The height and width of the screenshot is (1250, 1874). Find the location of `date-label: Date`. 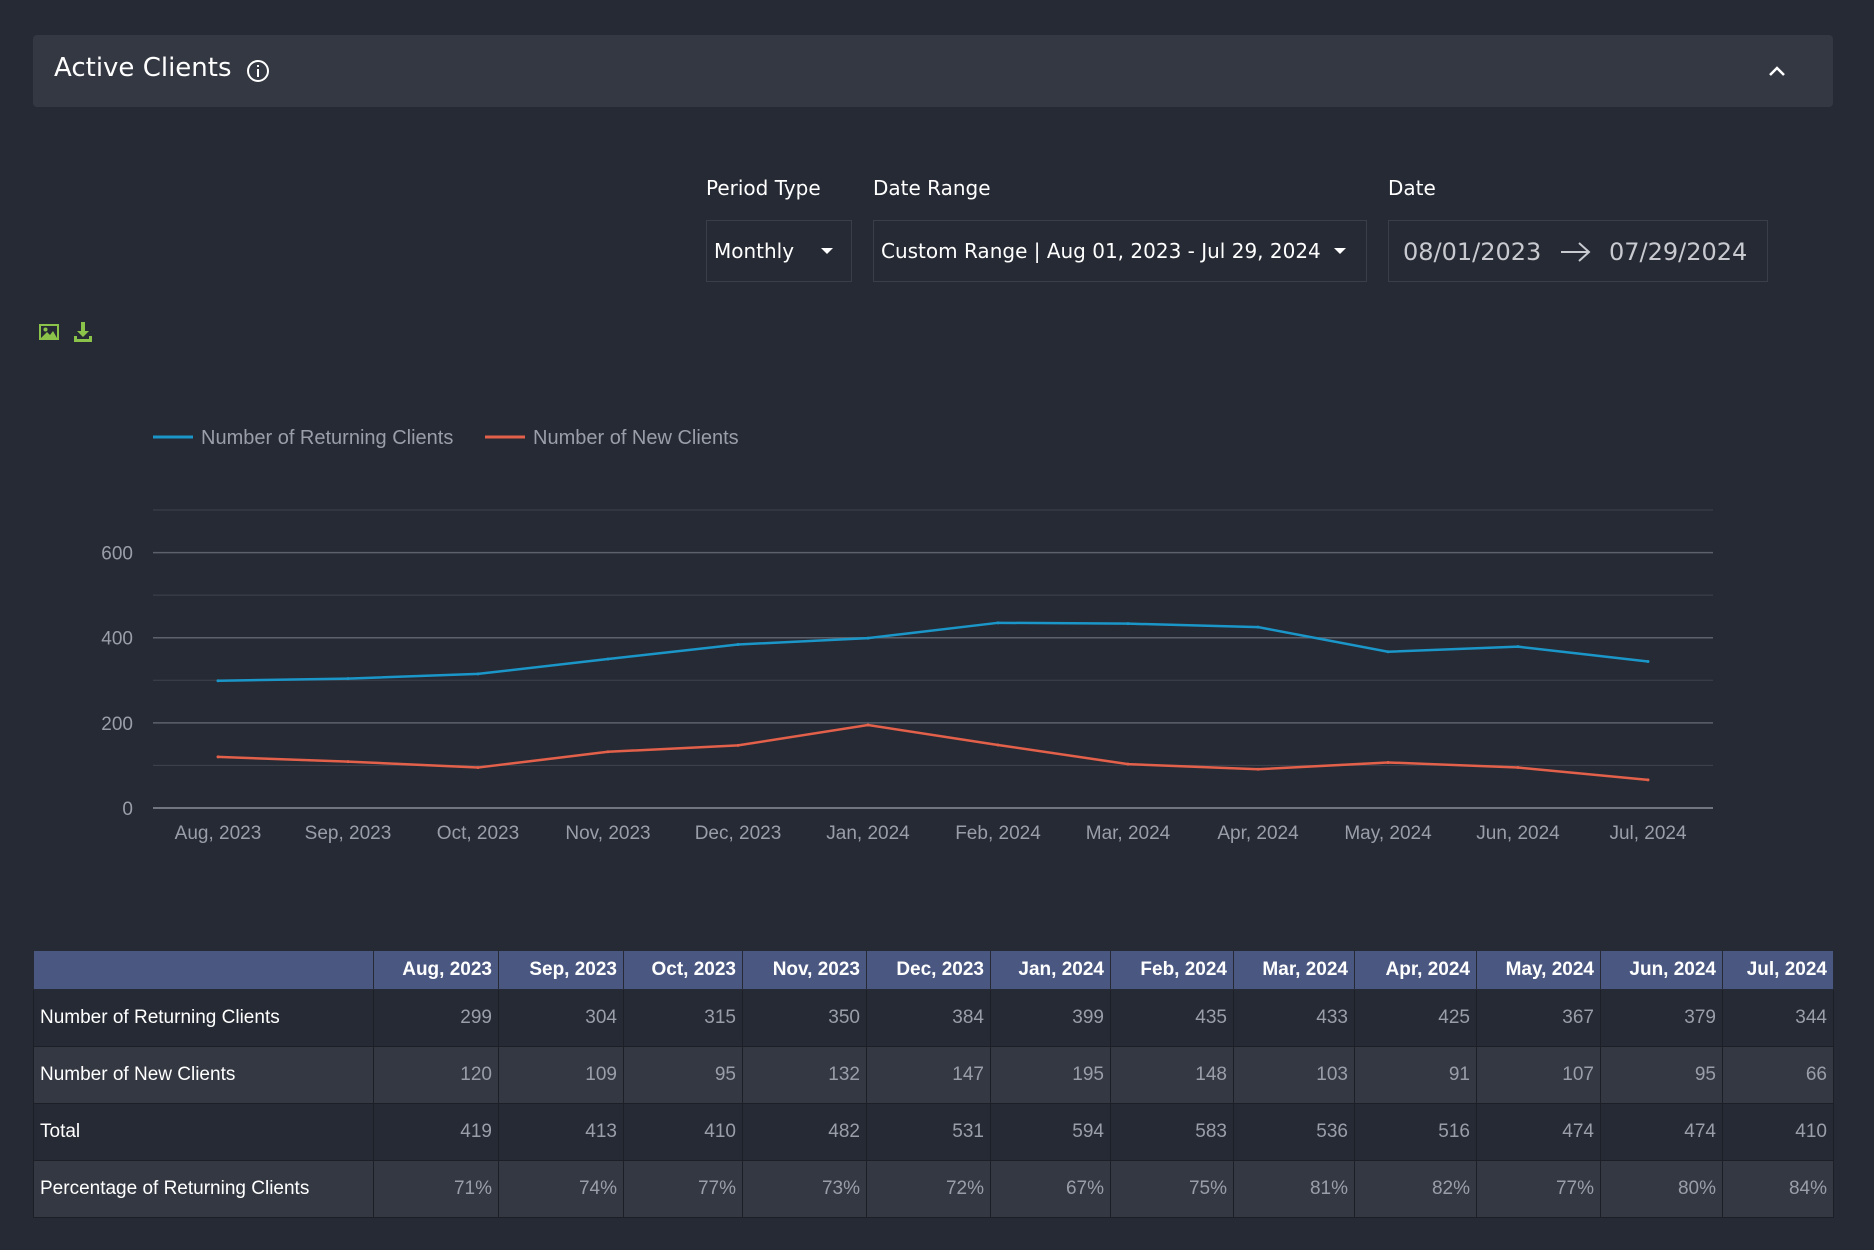

date-label: Date is located at coordinates (1412, 188).